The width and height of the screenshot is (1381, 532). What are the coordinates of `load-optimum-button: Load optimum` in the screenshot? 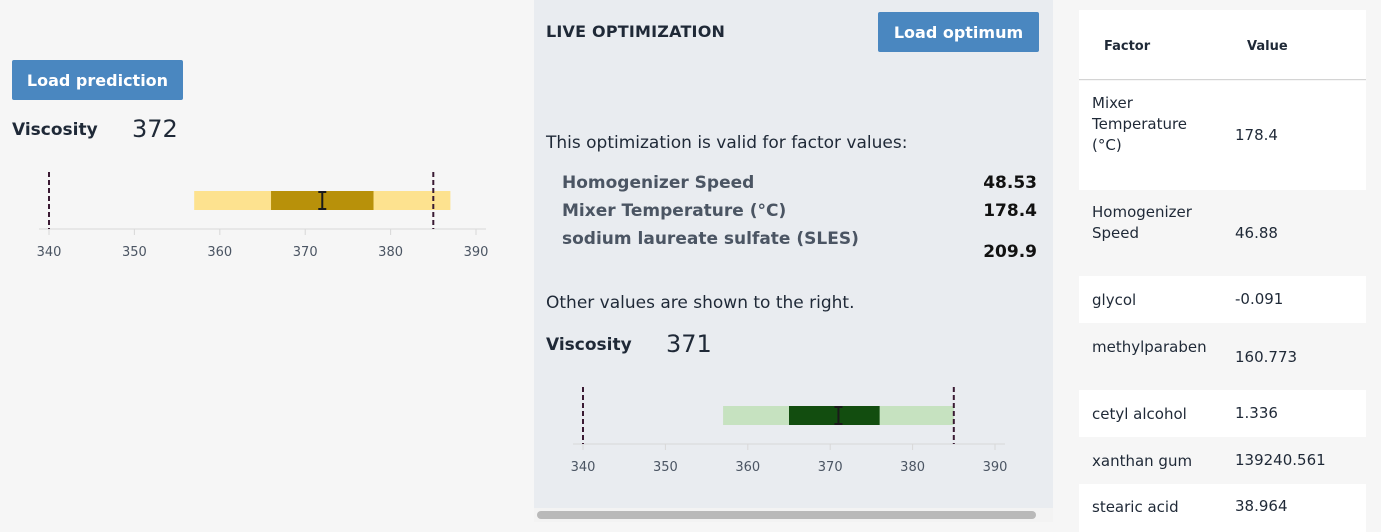 It's located at (958, 32).